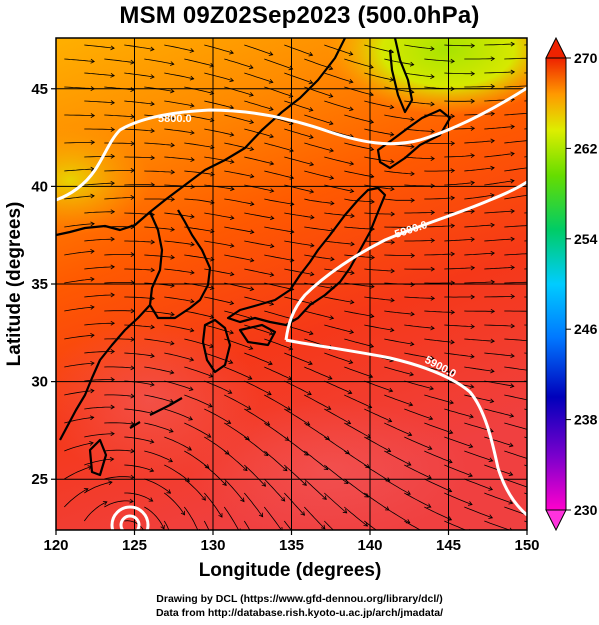 The height and width of the screenshot is (625, 599). I want to click on x-tick-label: 135, so click(291, 545).